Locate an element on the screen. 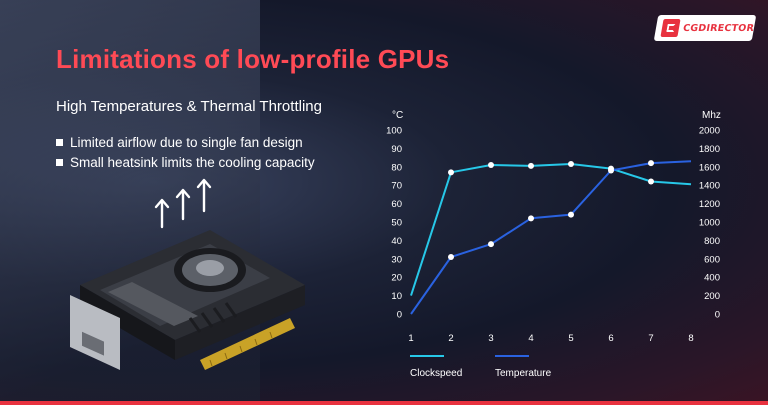 The height and width of the screenshot is (405, 768). left-axis-tick-label: 10 is located at coordinates (396, 296).